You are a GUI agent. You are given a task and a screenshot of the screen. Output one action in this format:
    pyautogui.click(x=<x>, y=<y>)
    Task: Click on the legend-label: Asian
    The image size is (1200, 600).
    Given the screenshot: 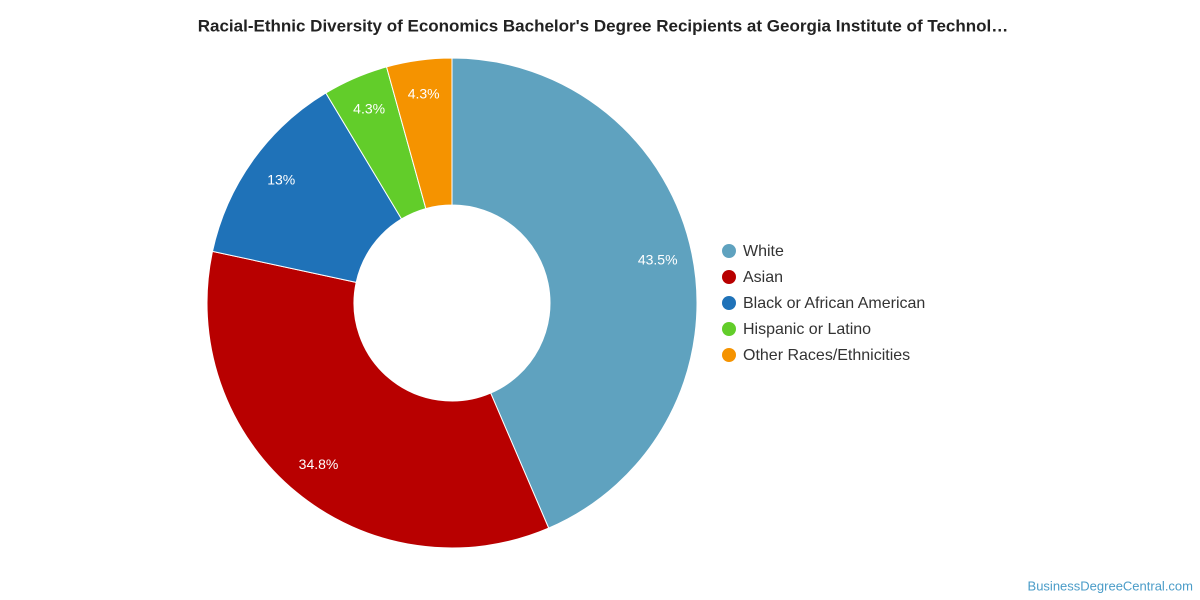 What is the action you would take?
    pyautogui.click(x=763, y=277)
    